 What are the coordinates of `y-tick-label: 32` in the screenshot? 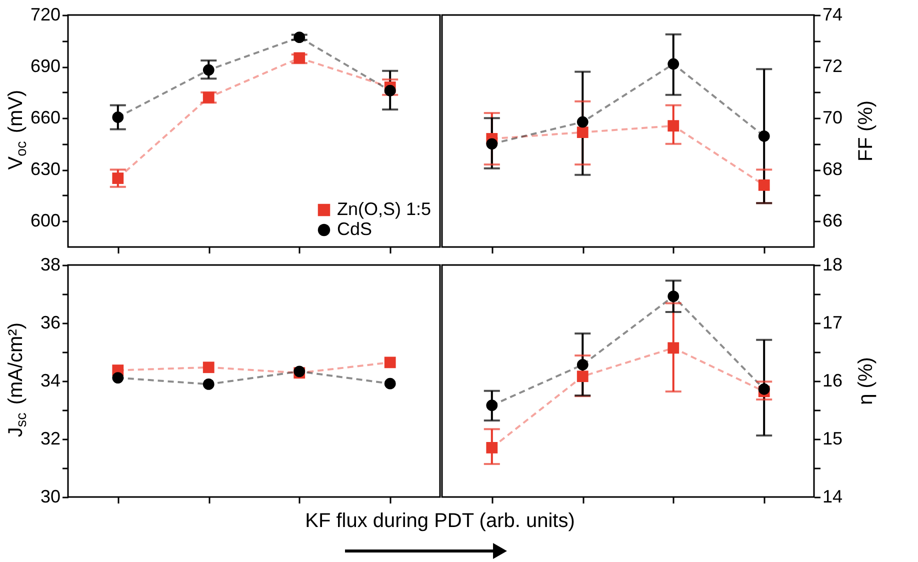 It's located at (50, 438).